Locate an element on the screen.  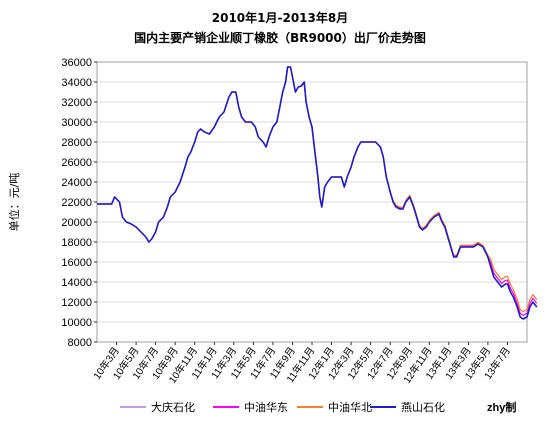
y-tick-label: 8000 is located at coordinates (80, 343).